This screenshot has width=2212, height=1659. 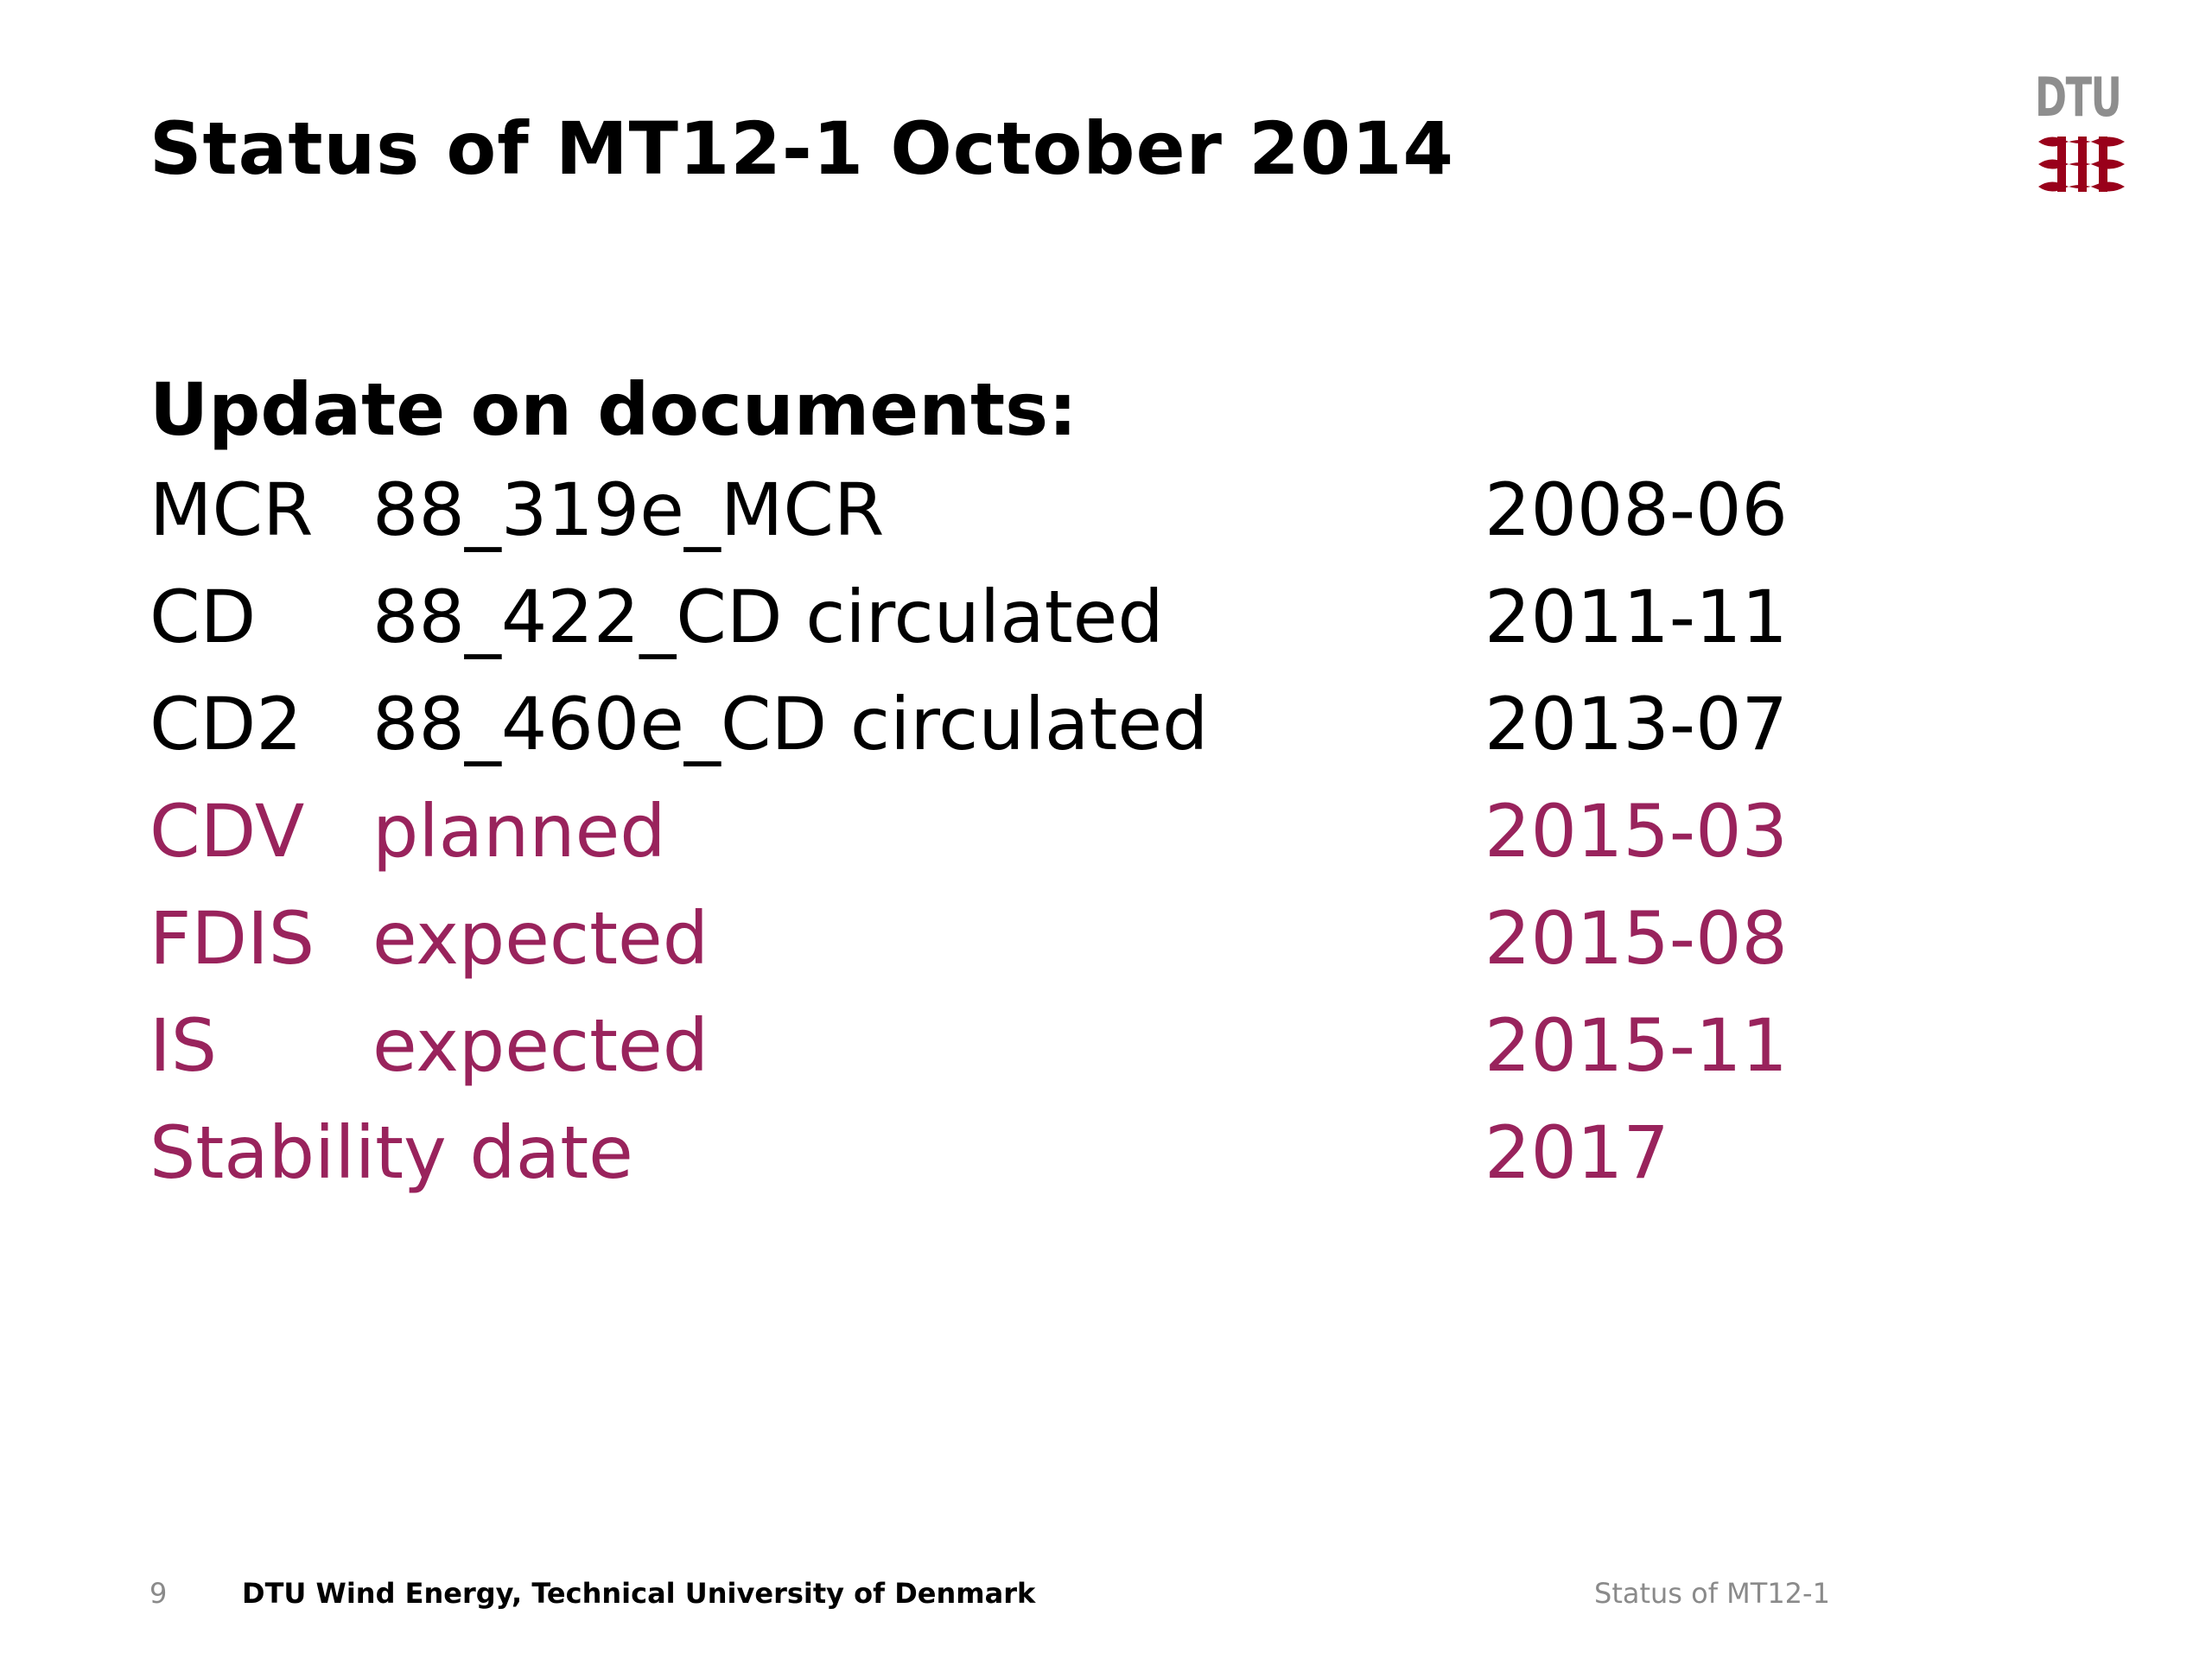 I want to click on document-code: FDIS, so click(x=232, y=938).